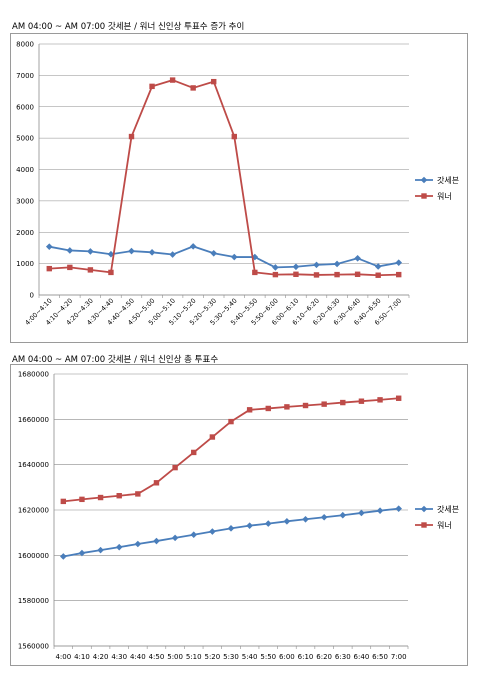 This screenshot has height=677, width=480. Describe the element at coordinates (250, 657) in the screenshot. I see `chart-2-x-tick-label: 5:40` at that location.